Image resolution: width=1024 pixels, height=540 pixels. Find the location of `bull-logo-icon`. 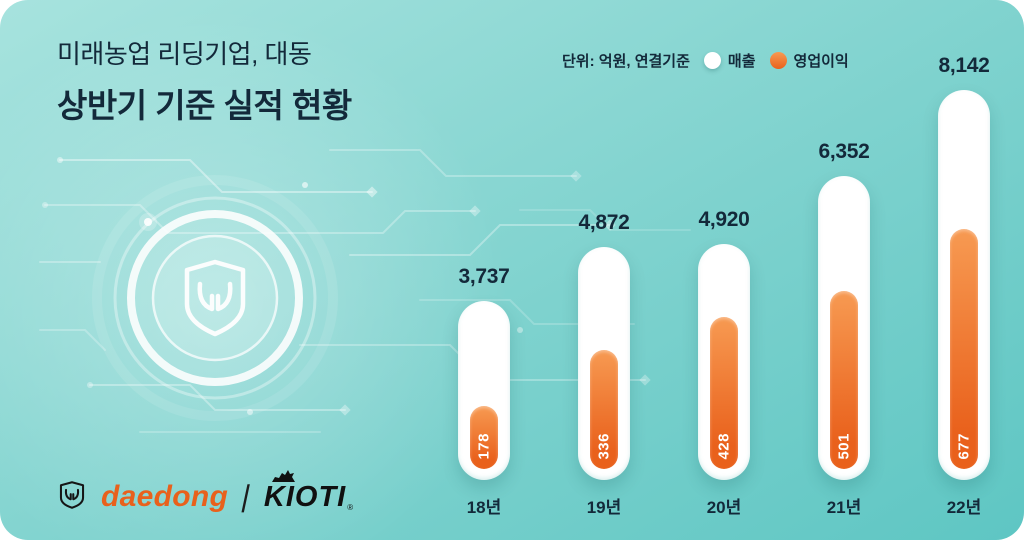

bull-logo-icon is located at coordinates (215, 298).